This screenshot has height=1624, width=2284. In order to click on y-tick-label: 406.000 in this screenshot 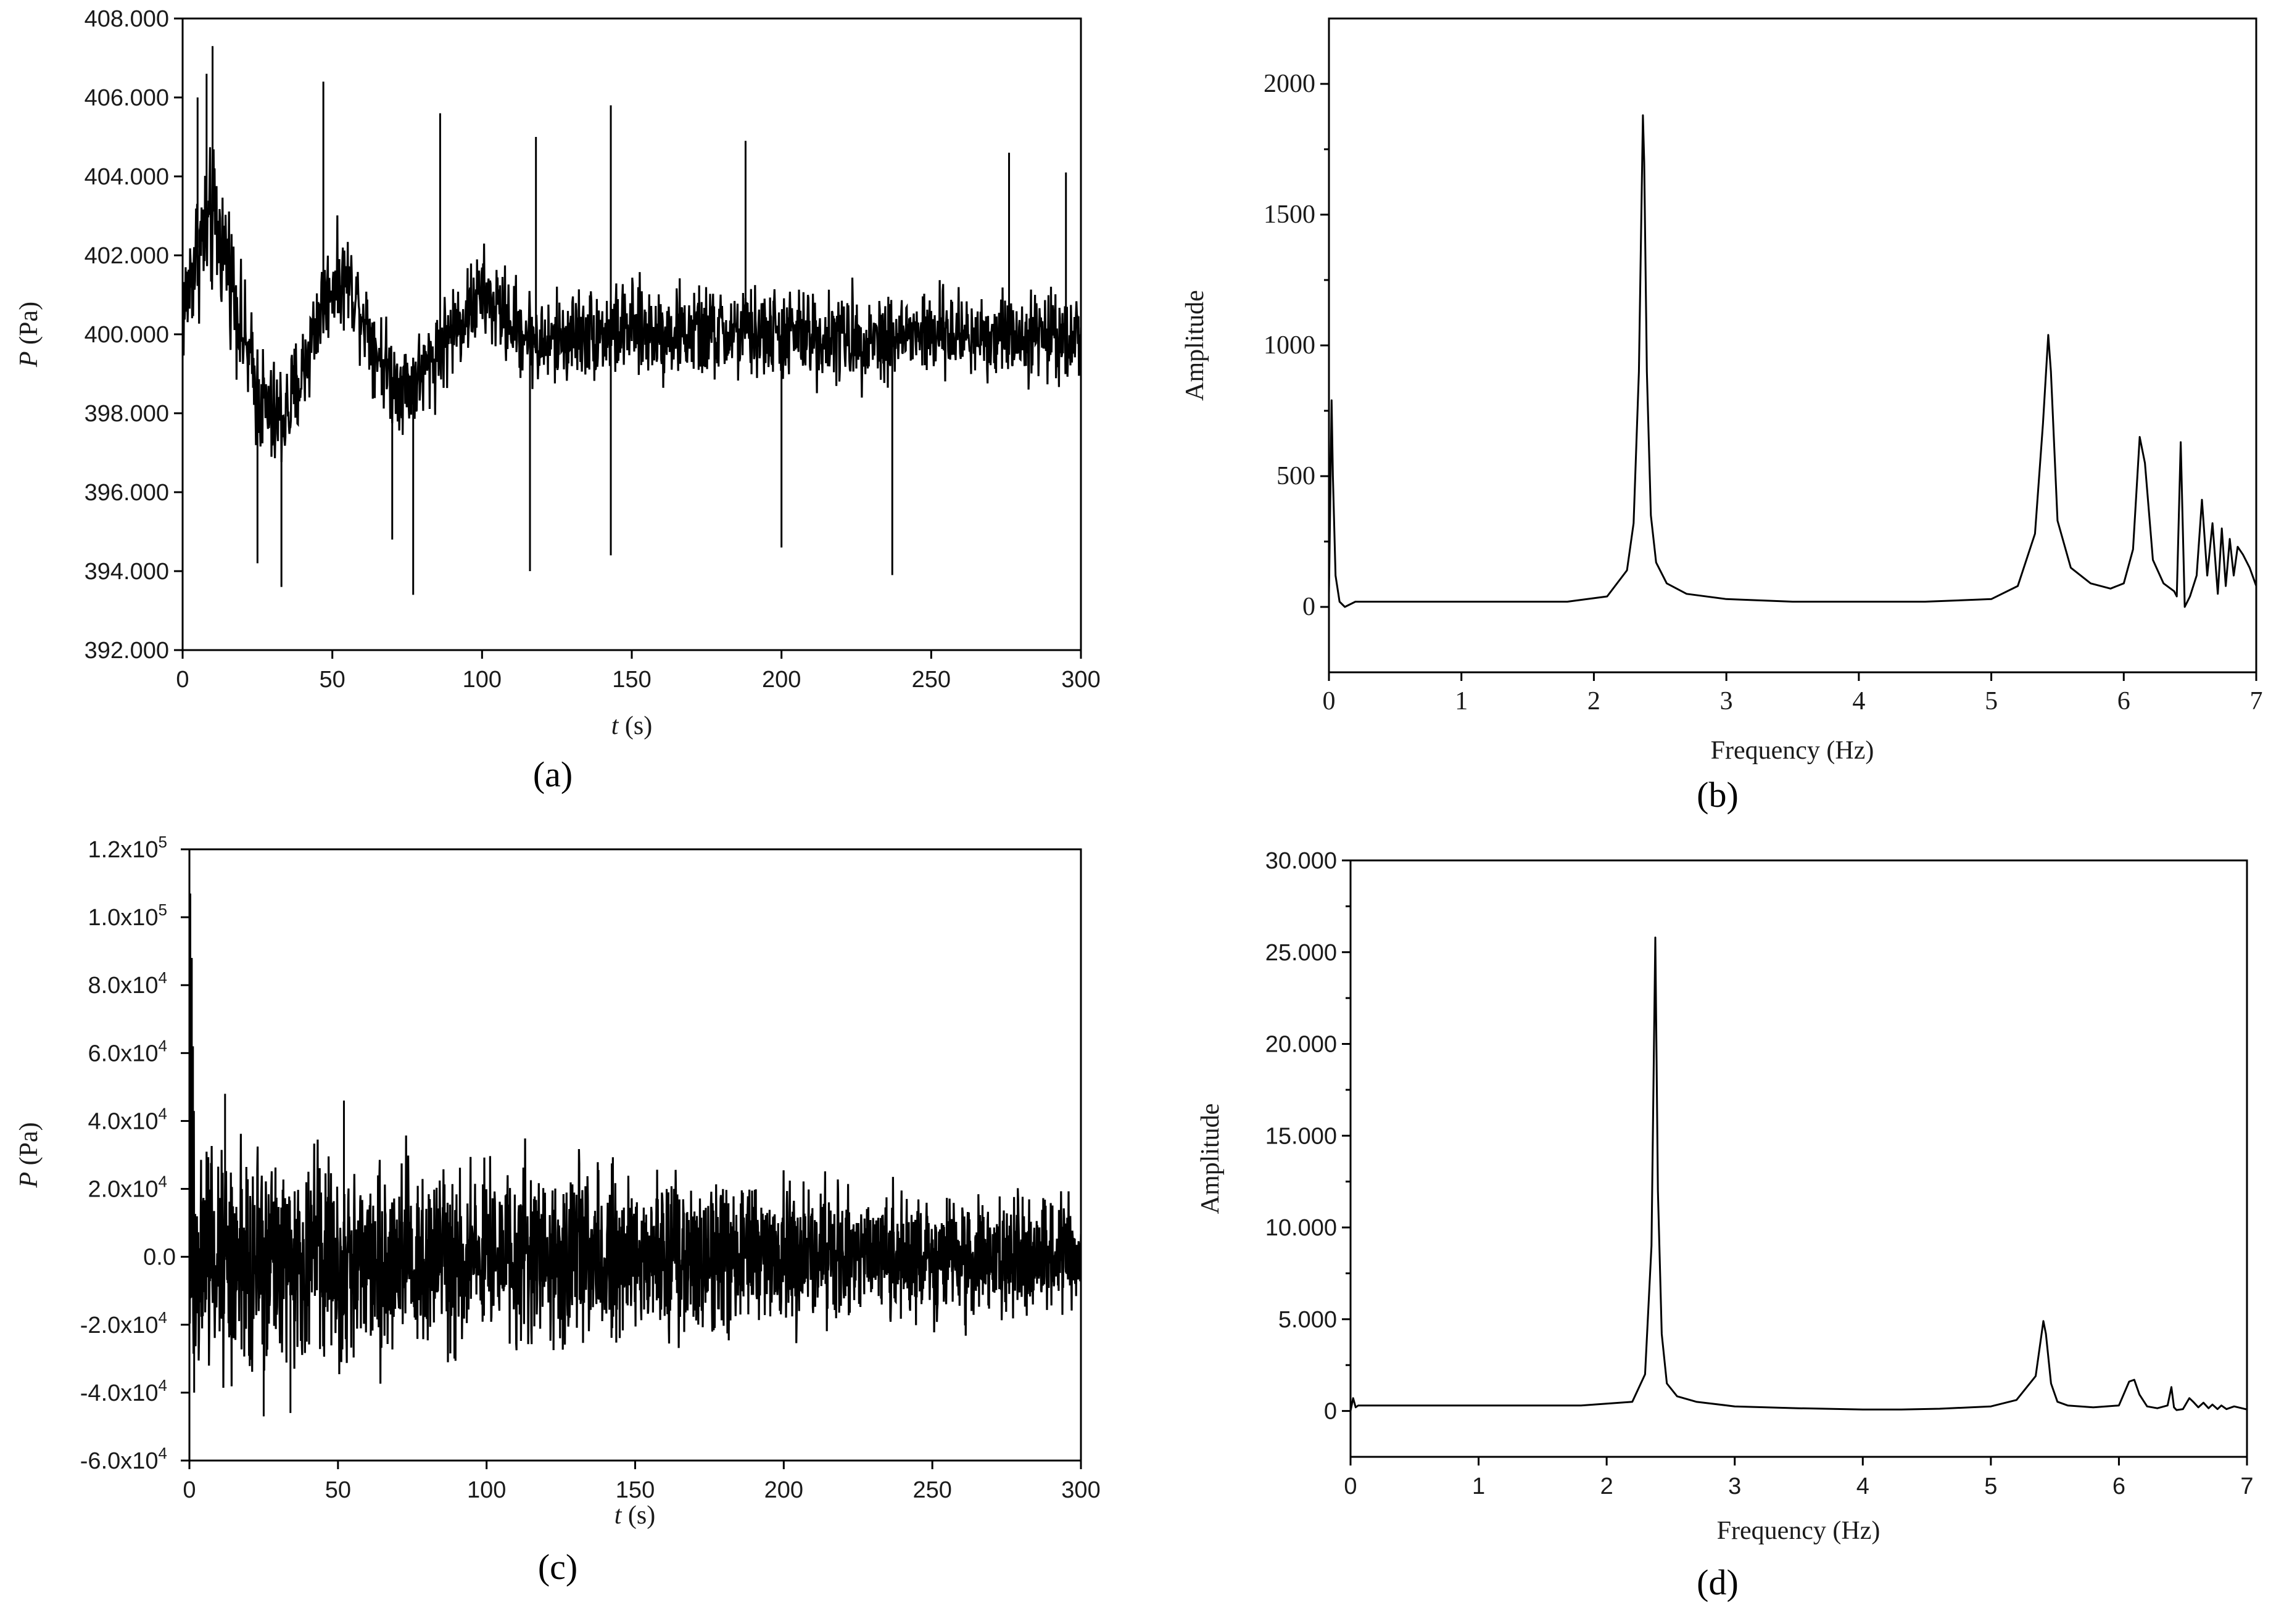, I will do `click(127, 98)`.